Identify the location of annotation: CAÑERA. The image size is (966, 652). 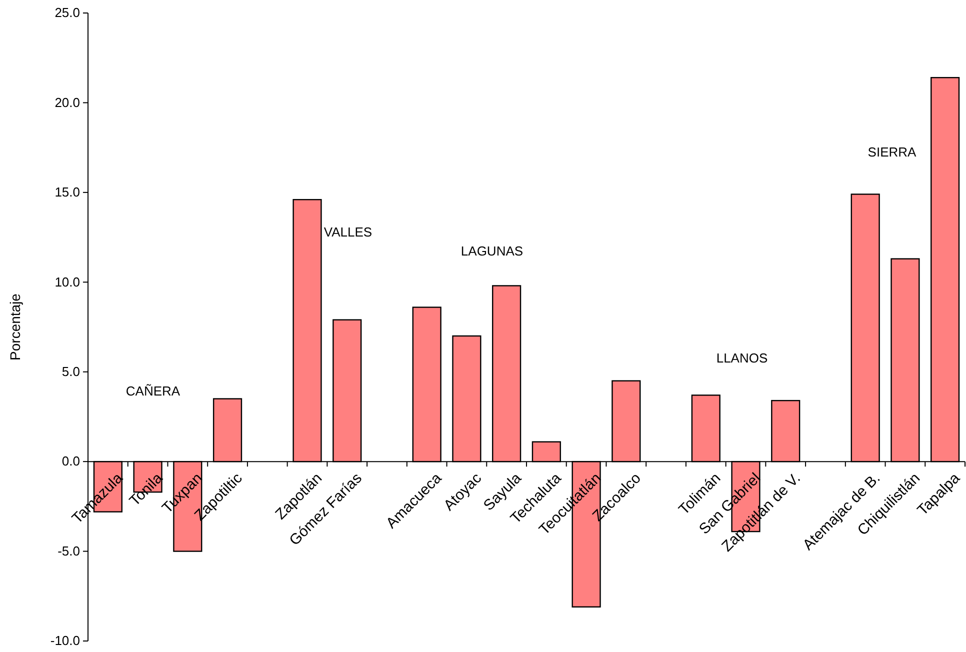
(153, 390).